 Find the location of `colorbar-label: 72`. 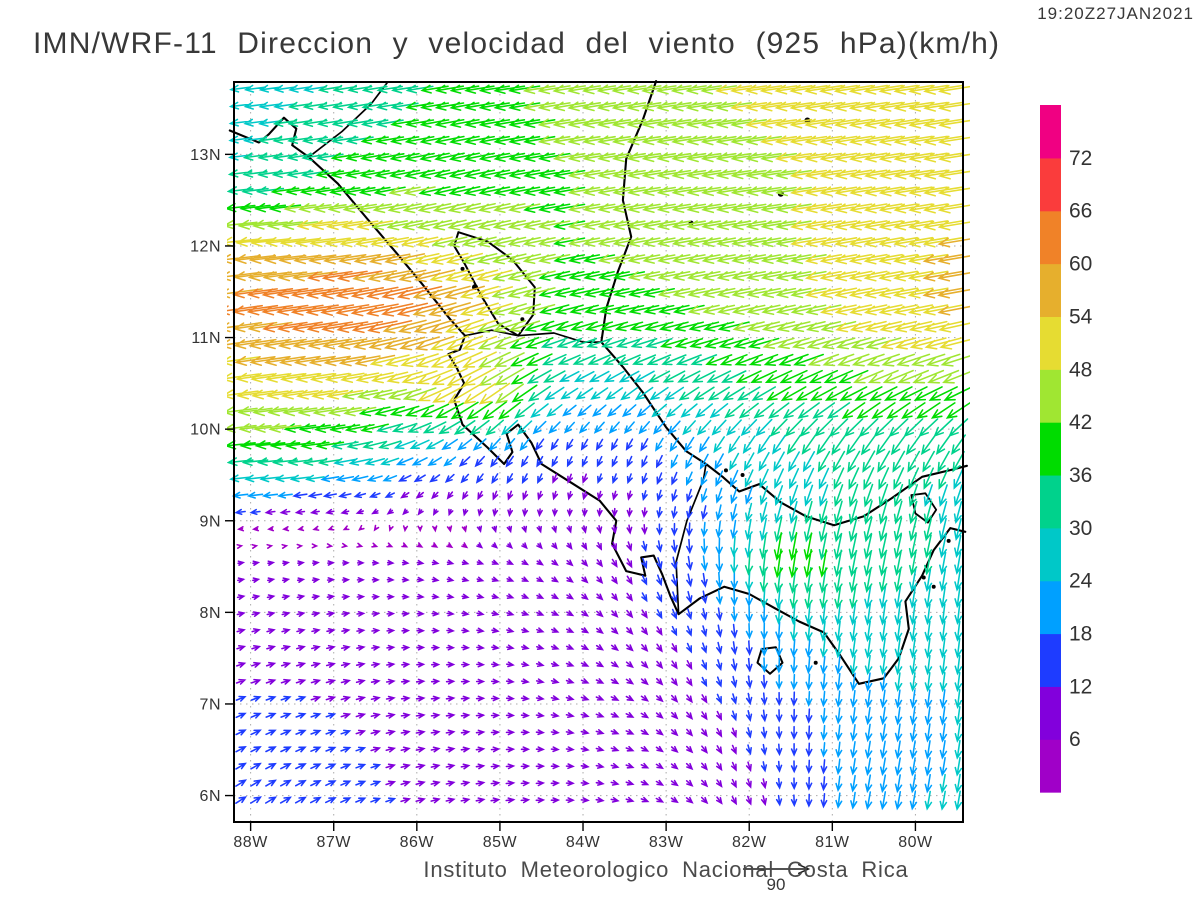

colorbar-label: 72 is located at coordinates (1080, 158).